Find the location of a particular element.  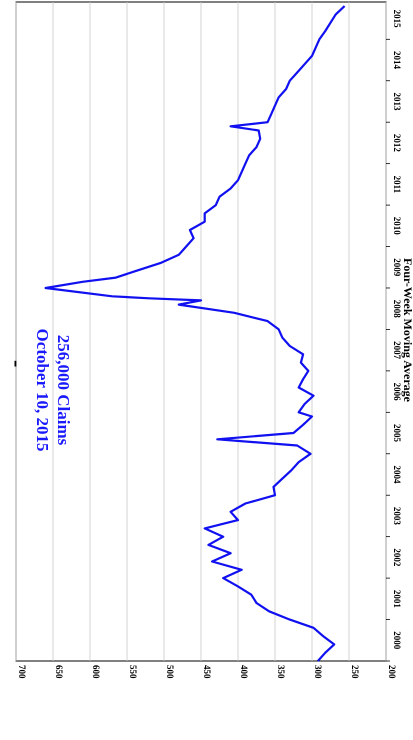

x-tick-label: 2005 is located at coordinates (397, 433).